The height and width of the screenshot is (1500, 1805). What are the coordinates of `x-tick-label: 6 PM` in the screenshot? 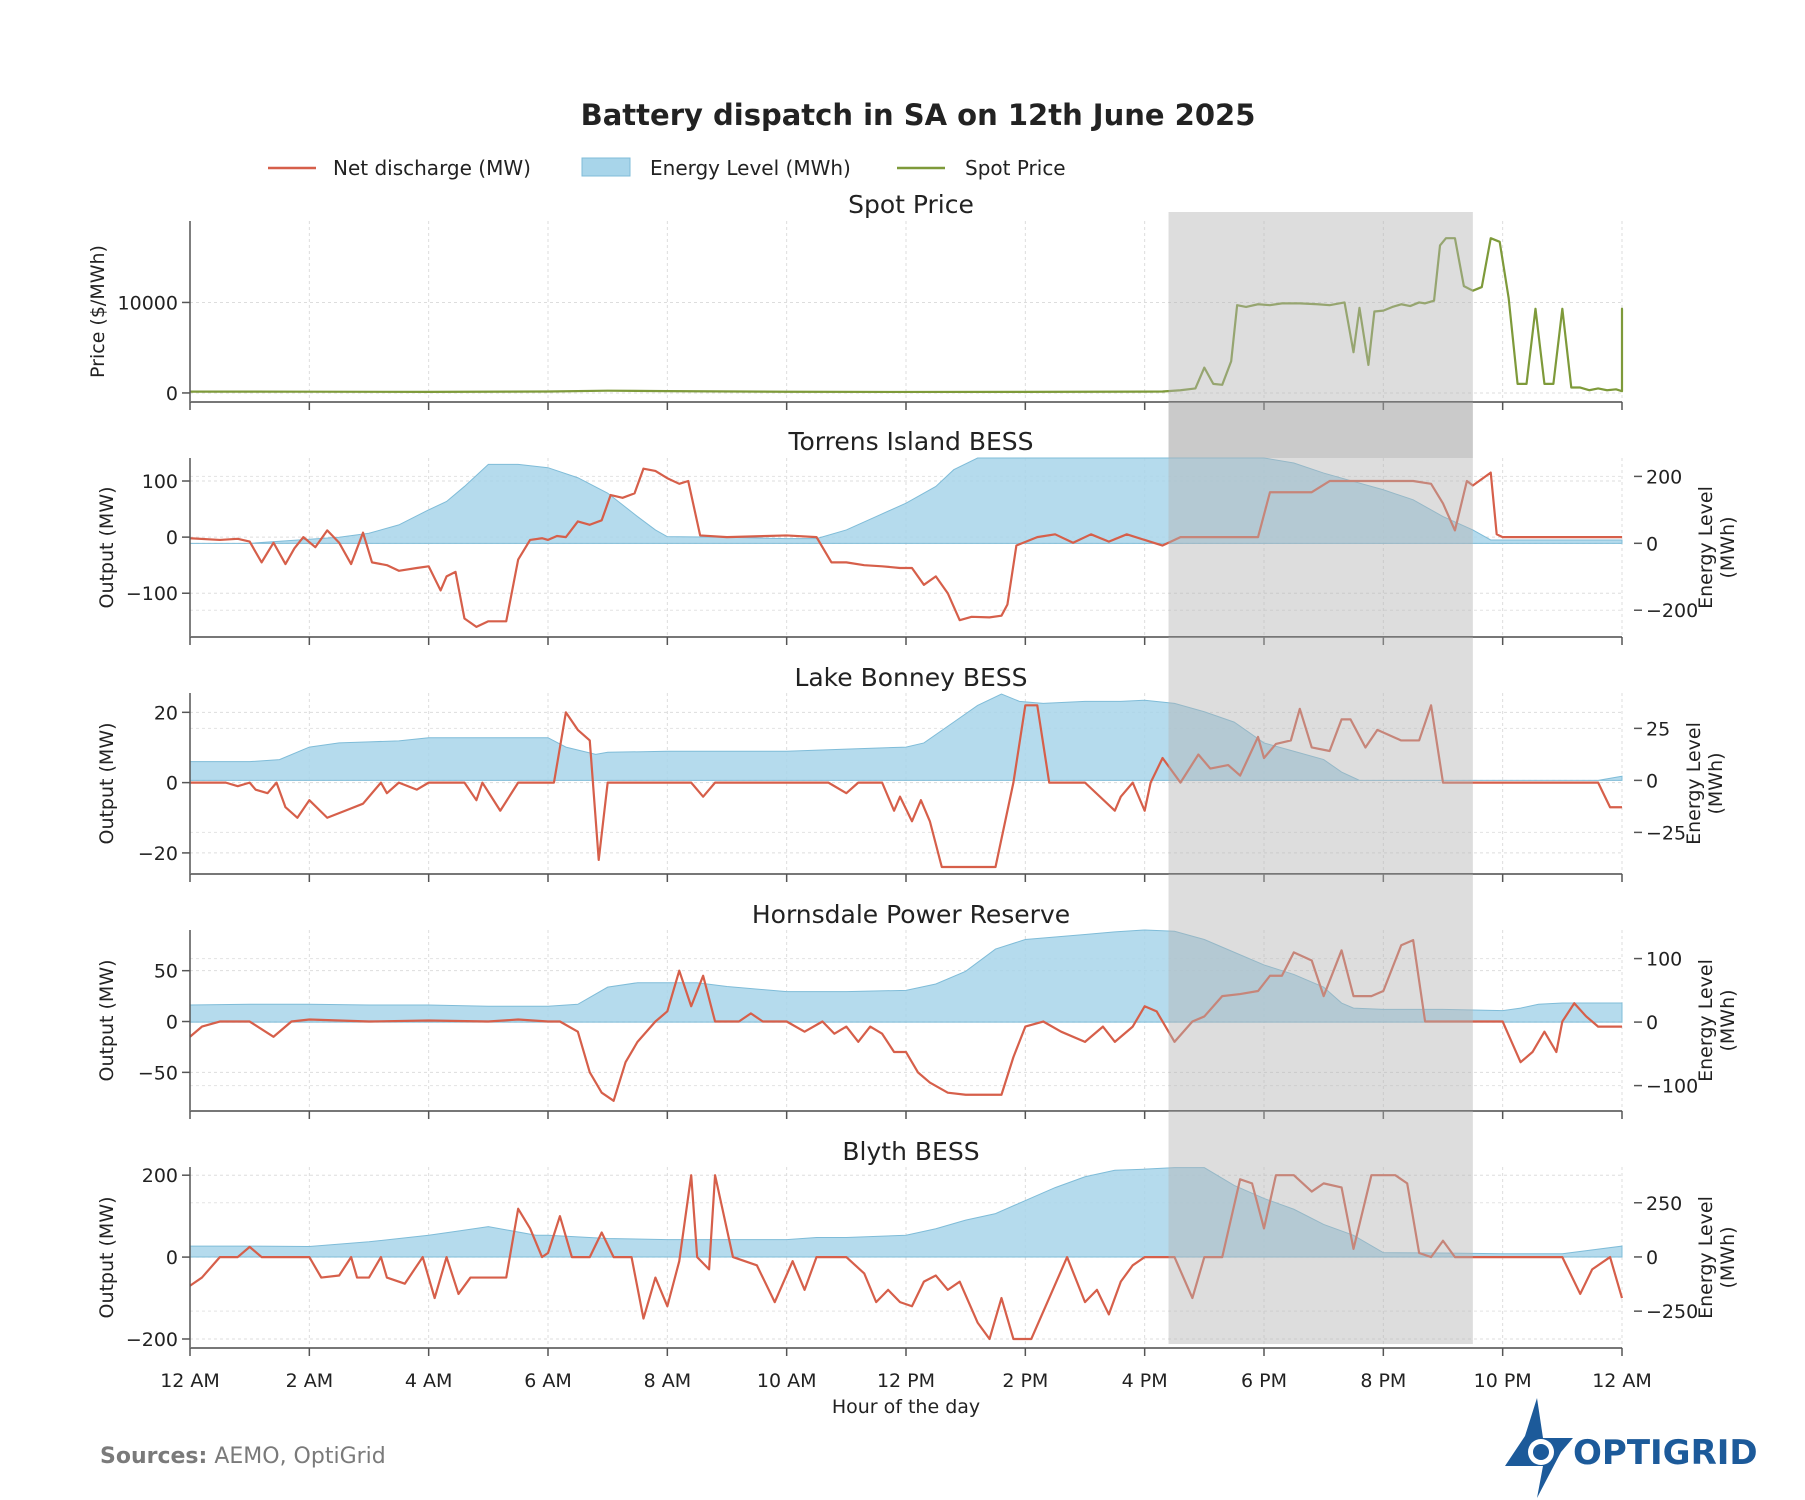 It's located at (1264, 1381).